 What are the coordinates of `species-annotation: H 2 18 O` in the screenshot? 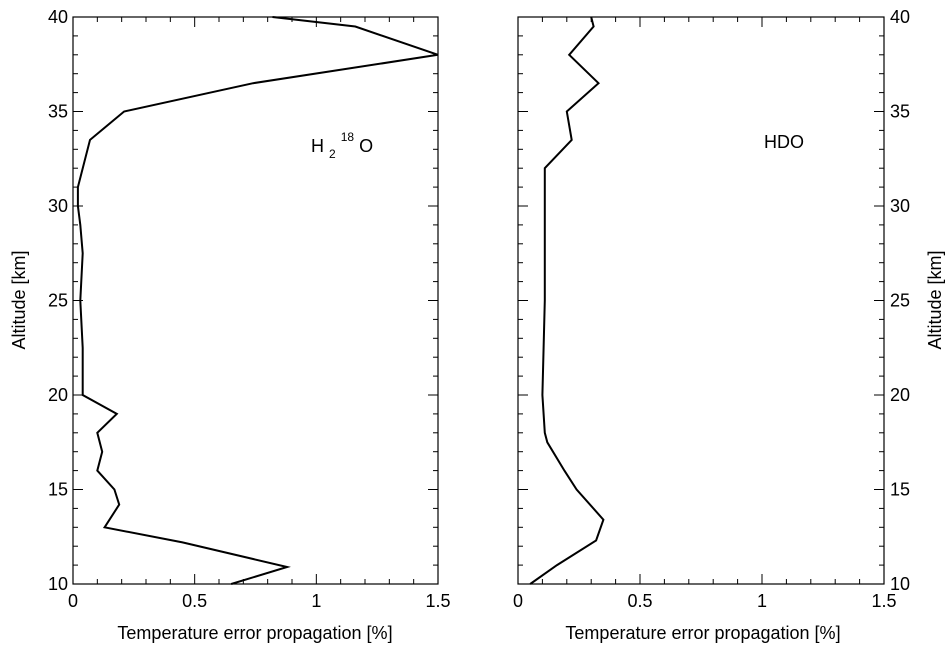 It's located at (342, 143).